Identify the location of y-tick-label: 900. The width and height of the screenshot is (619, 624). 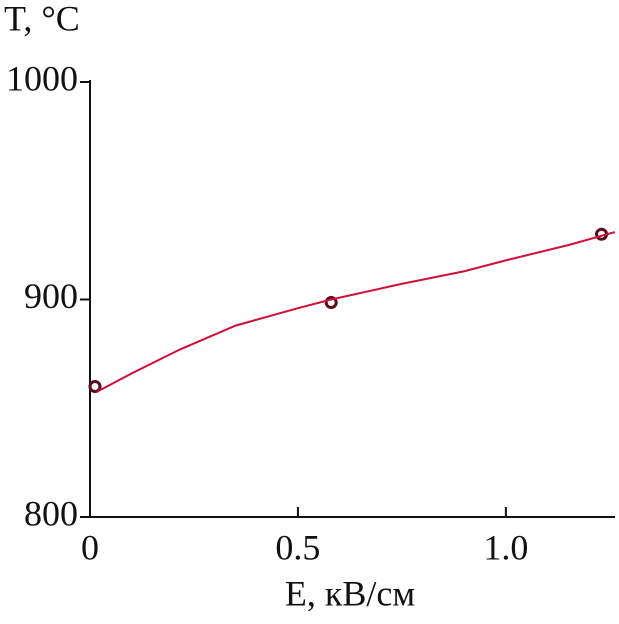
(51, 296).